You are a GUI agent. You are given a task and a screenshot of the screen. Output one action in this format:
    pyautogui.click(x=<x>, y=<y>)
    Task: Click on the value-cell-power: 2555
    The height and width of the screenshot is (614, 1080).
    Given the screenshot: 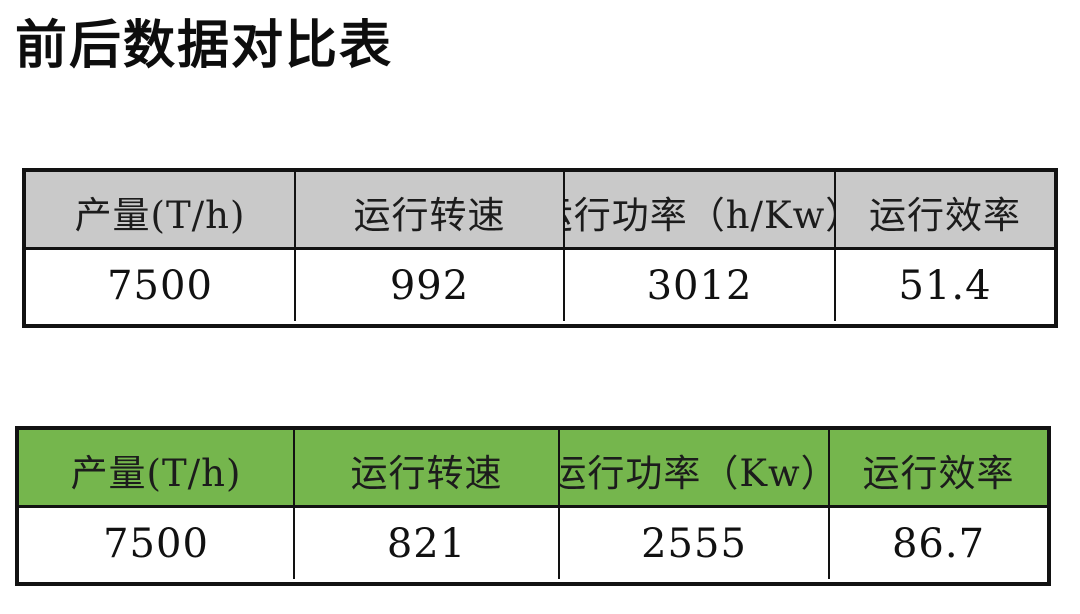 What is the action you would take?
    pyautogui.click(x=695, y=543)
    